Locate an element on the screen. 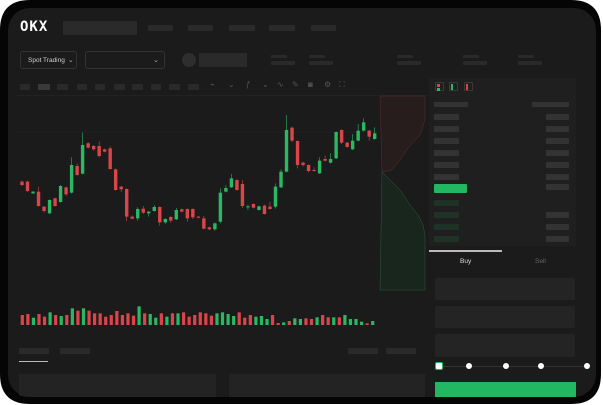 This screenshot has width=603, height=405. tab-order-history is located at coordinates (75, 351).